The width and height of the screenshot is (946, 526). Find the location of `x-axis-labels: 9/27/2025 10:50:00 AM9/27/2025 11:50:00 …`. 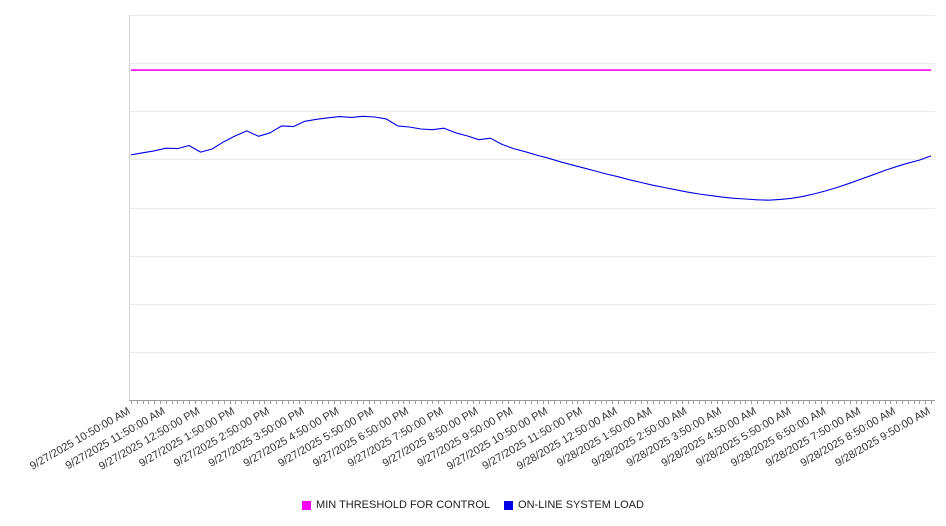

x-axis-labels: 9/27/2025 10:50:00 AM9/27/2025 11:50:00 … is located at coordinates (480, 439).